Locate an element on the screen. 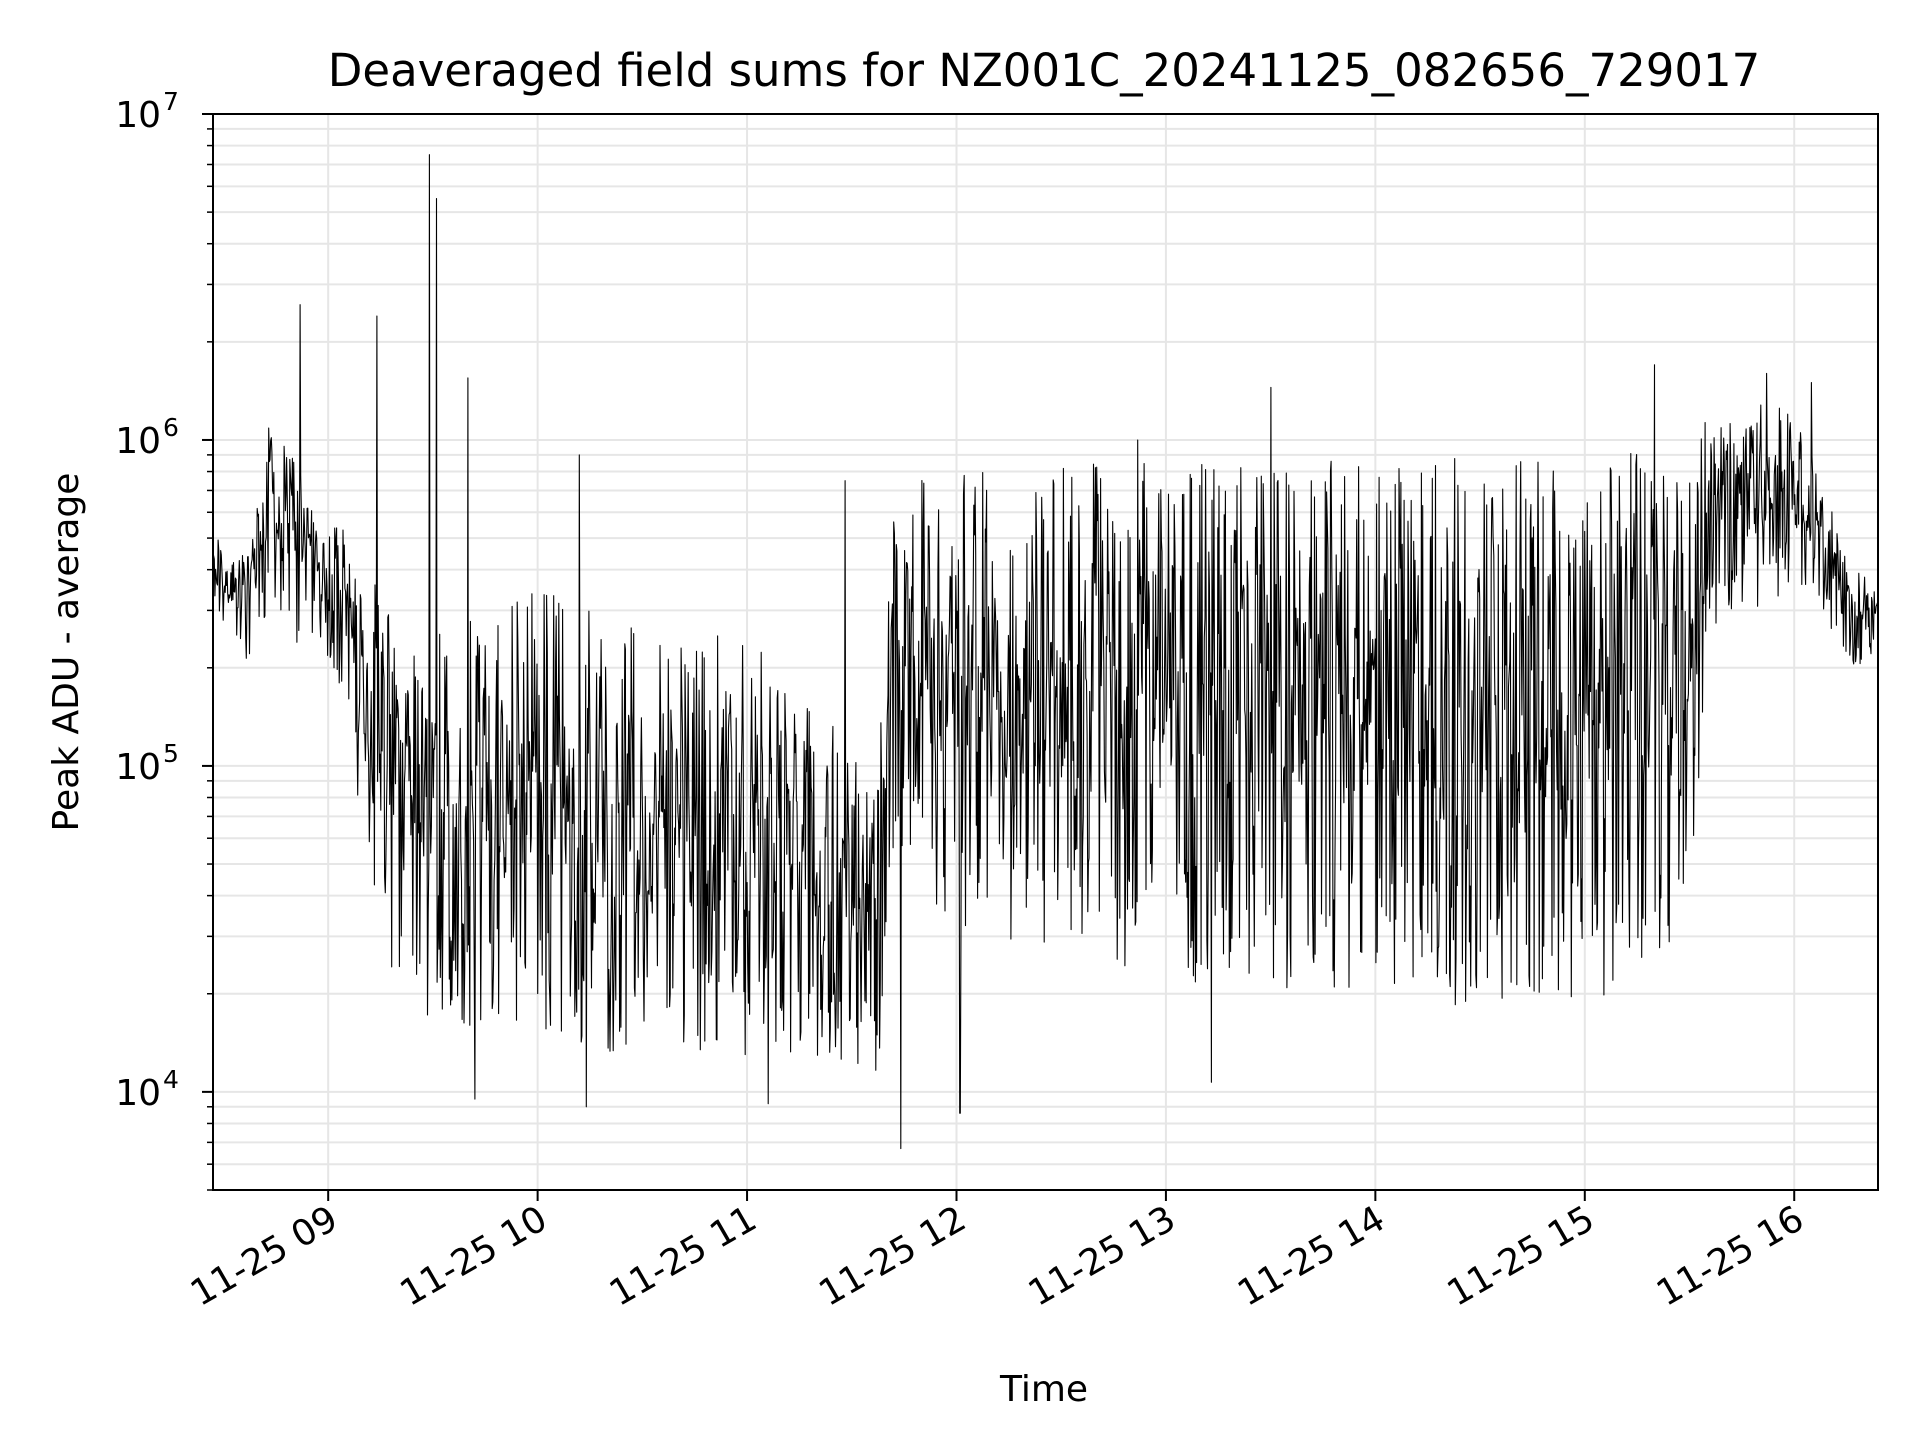 The image size is (1920, 1440). y-tick-exponent: 7 is located at coordinates (171, 101).